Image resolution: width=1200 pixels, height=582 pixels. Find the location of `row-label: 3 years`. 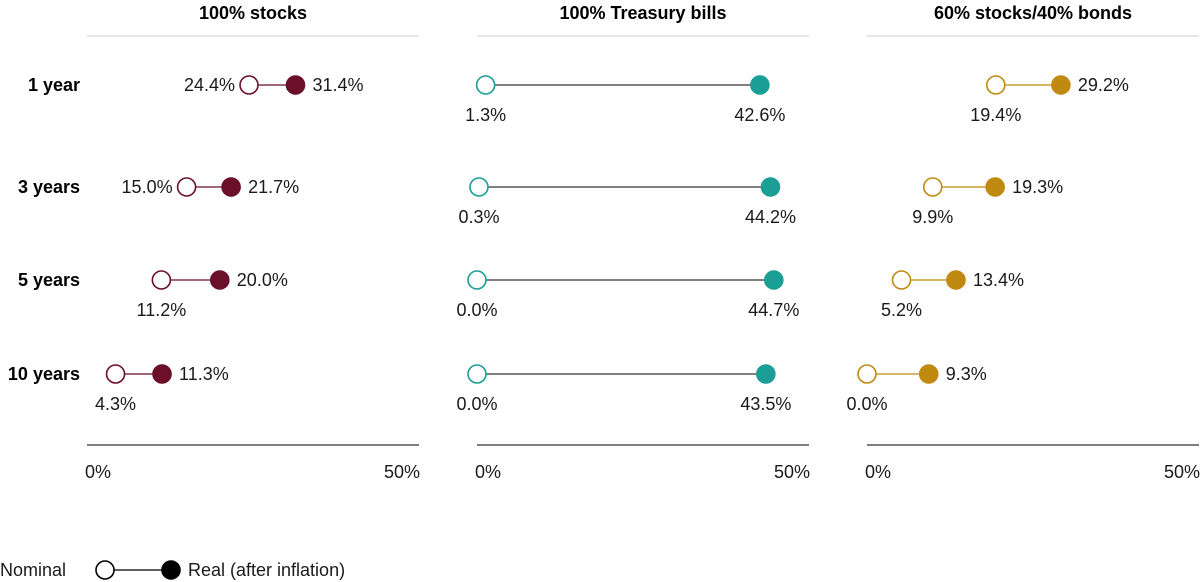

row-label: 3 years is located at coordinates (49, 187).